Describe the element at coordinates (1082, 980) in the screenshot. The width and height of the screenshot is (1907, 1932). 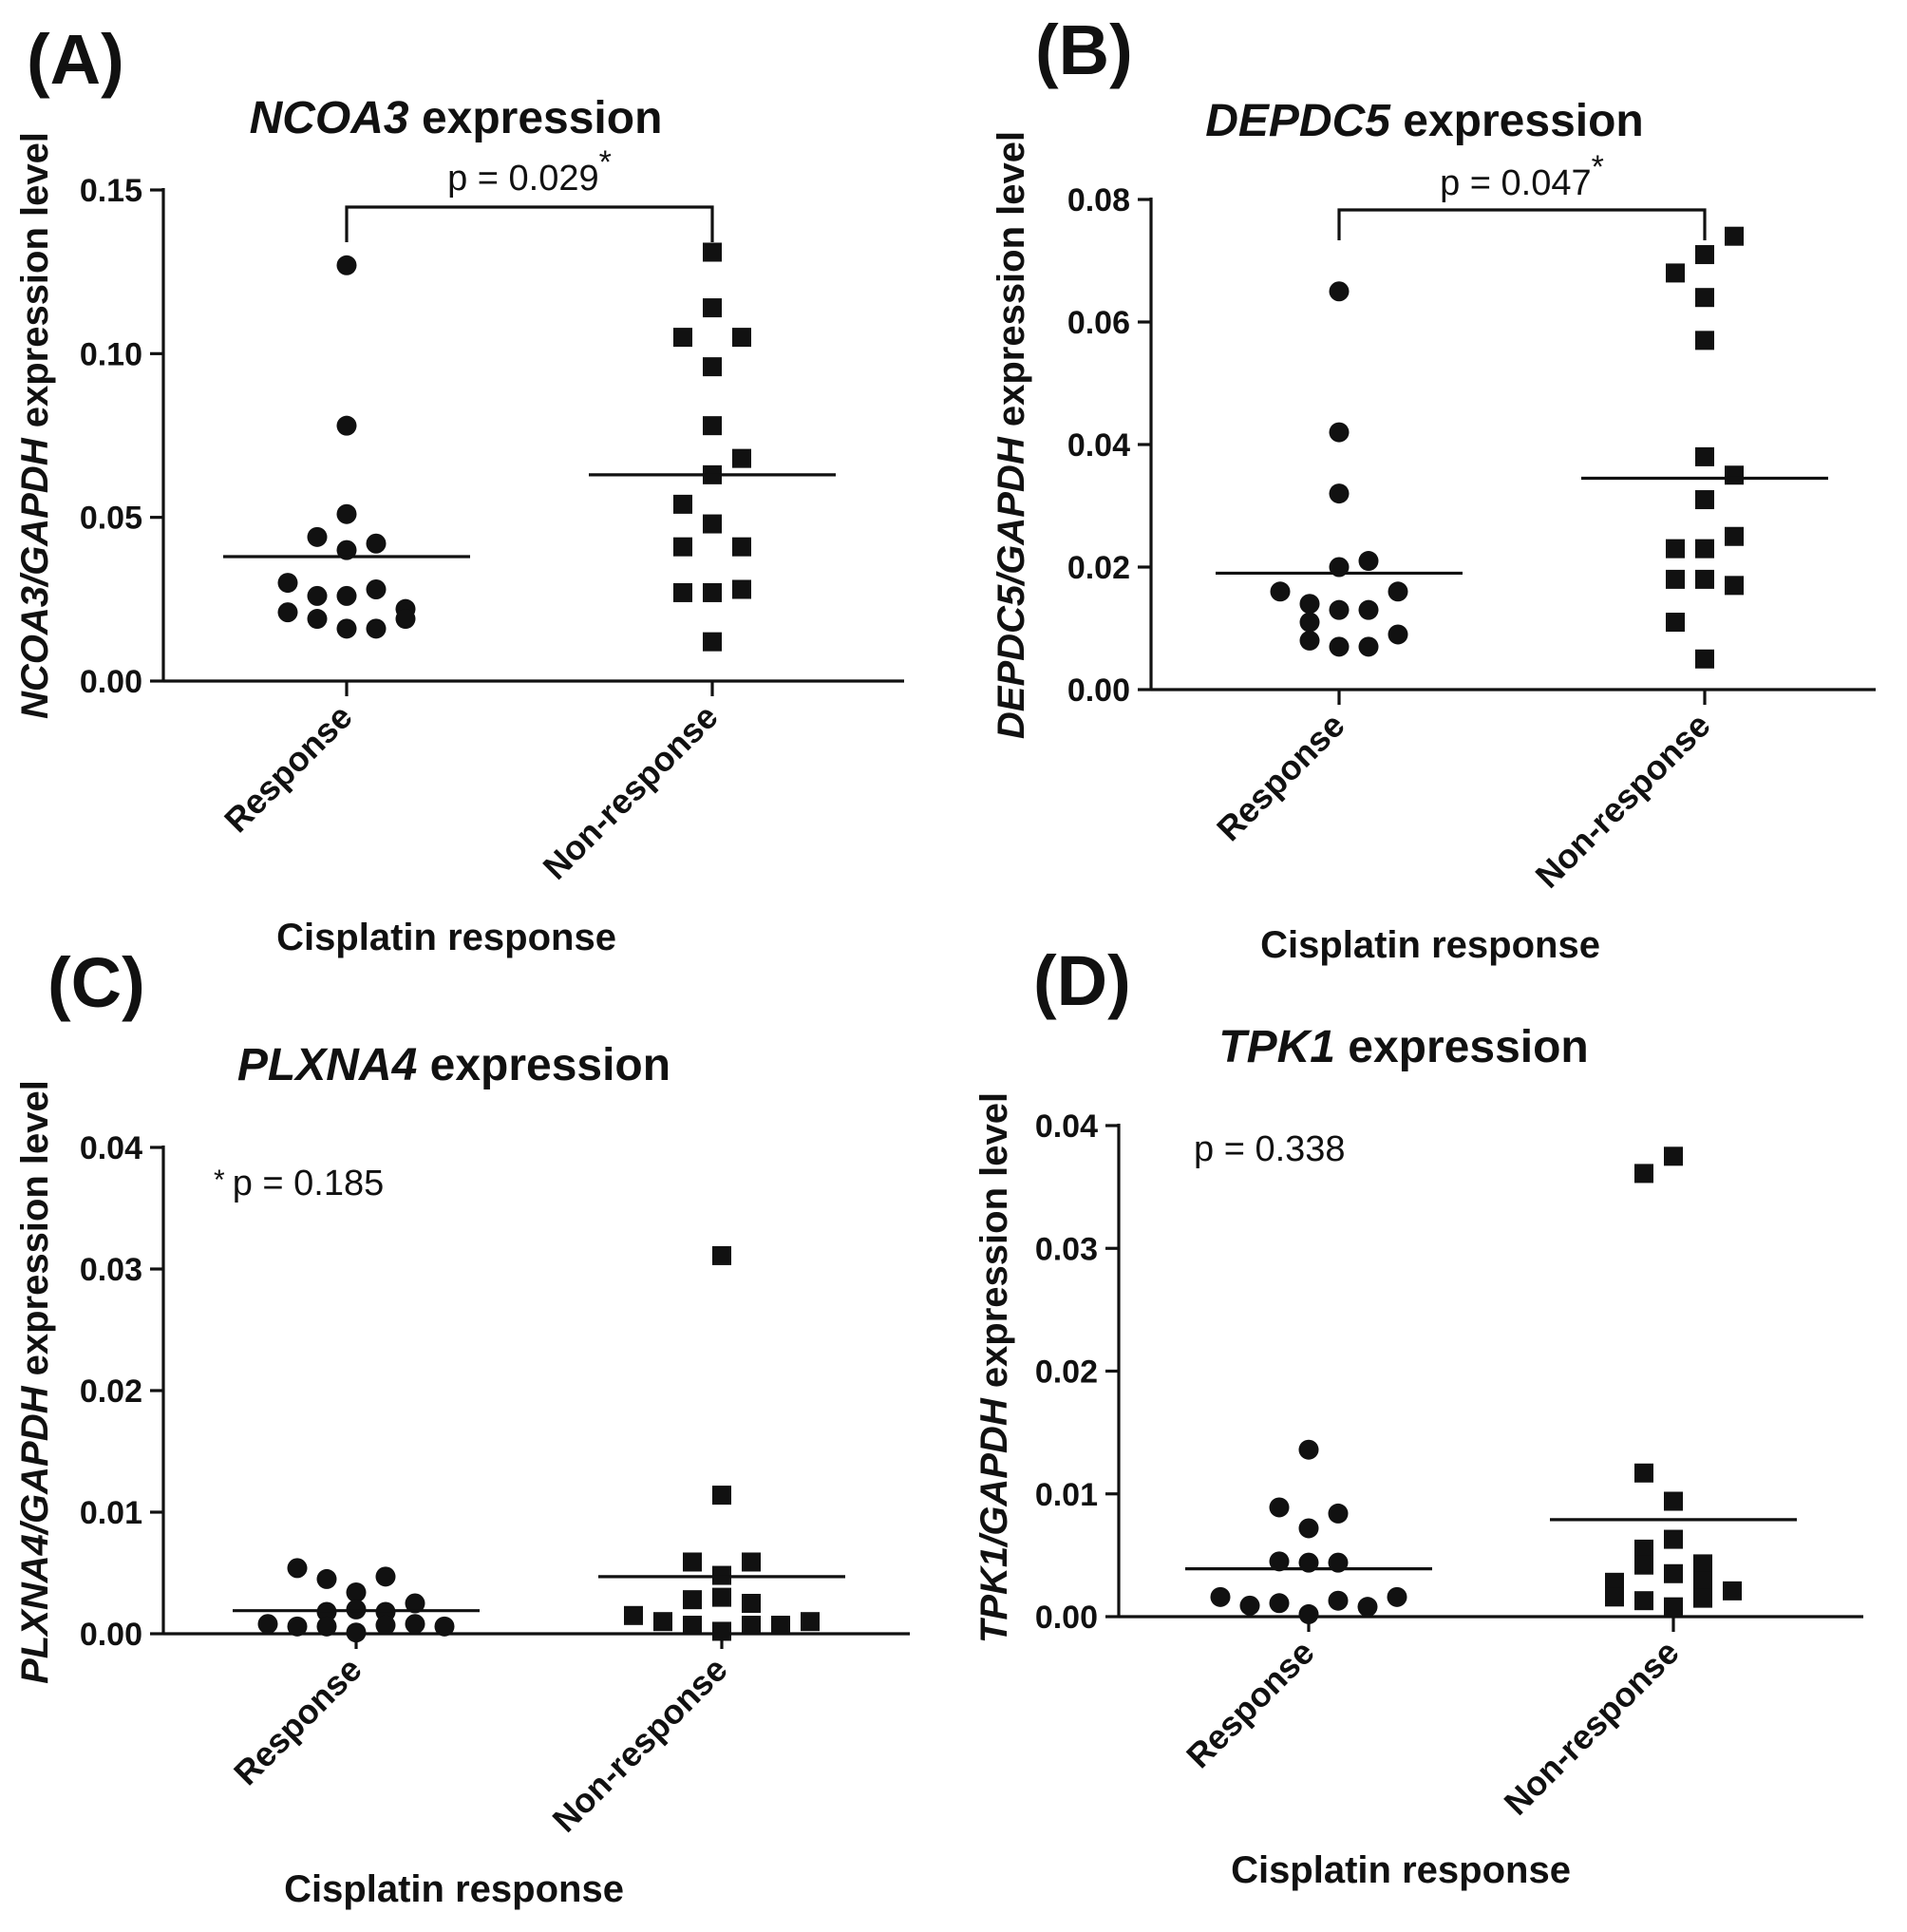
I see `panel-label: (D)` at that location.